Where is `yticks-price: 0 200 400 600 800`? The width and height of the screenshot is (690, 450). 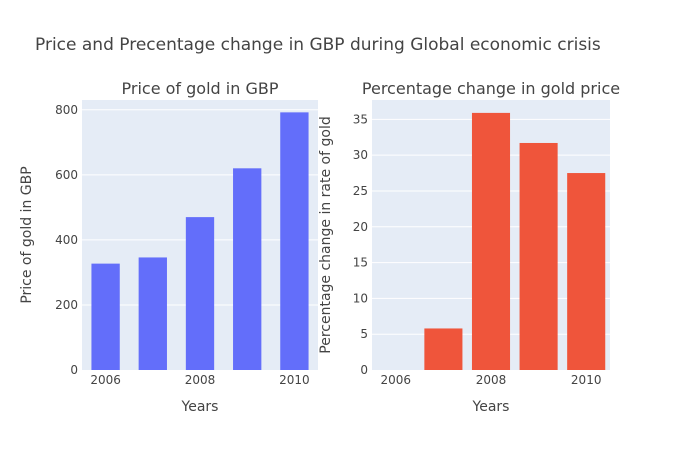
yticks-price: 0 200 400 600 800 is located at coordinates (66, 240).